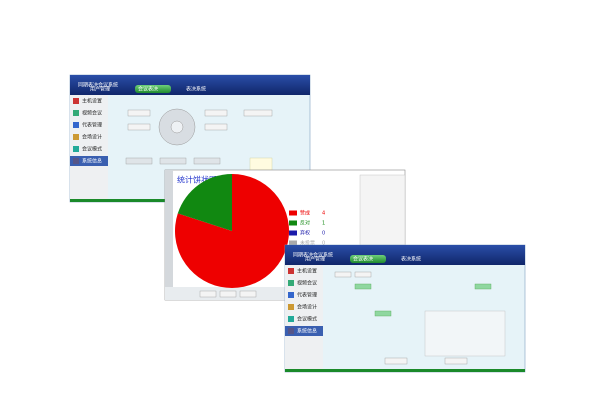 The width and height of the screenshot is (600, 420). Describe the element at coordinates (323, 224) in the screenshot. I see `legend-value: 1` at that location.